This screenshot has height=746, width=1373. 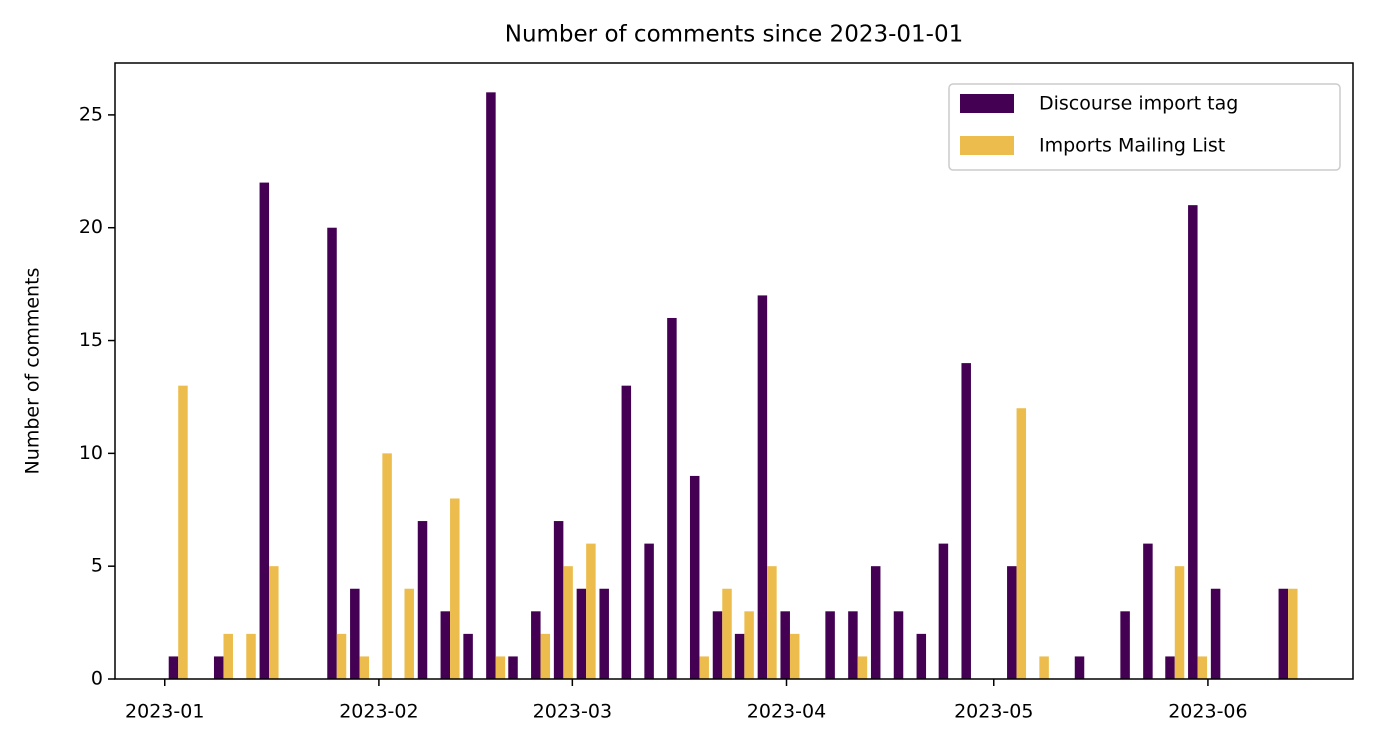 I want to click on legend-label: Discourse import tag, so click(x=1138, y=104).